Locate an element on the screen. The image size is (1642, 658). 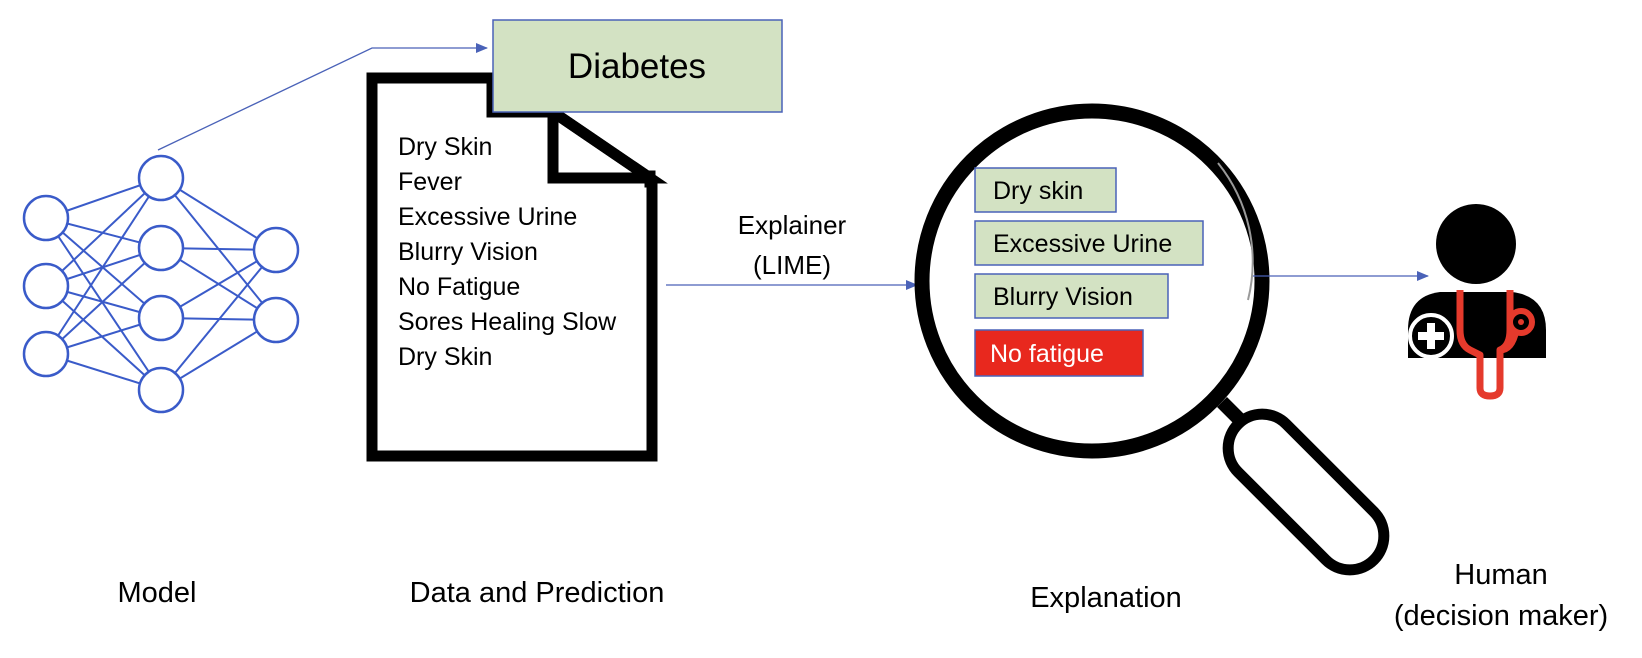
document-icon is located at coordinates (517, 267).